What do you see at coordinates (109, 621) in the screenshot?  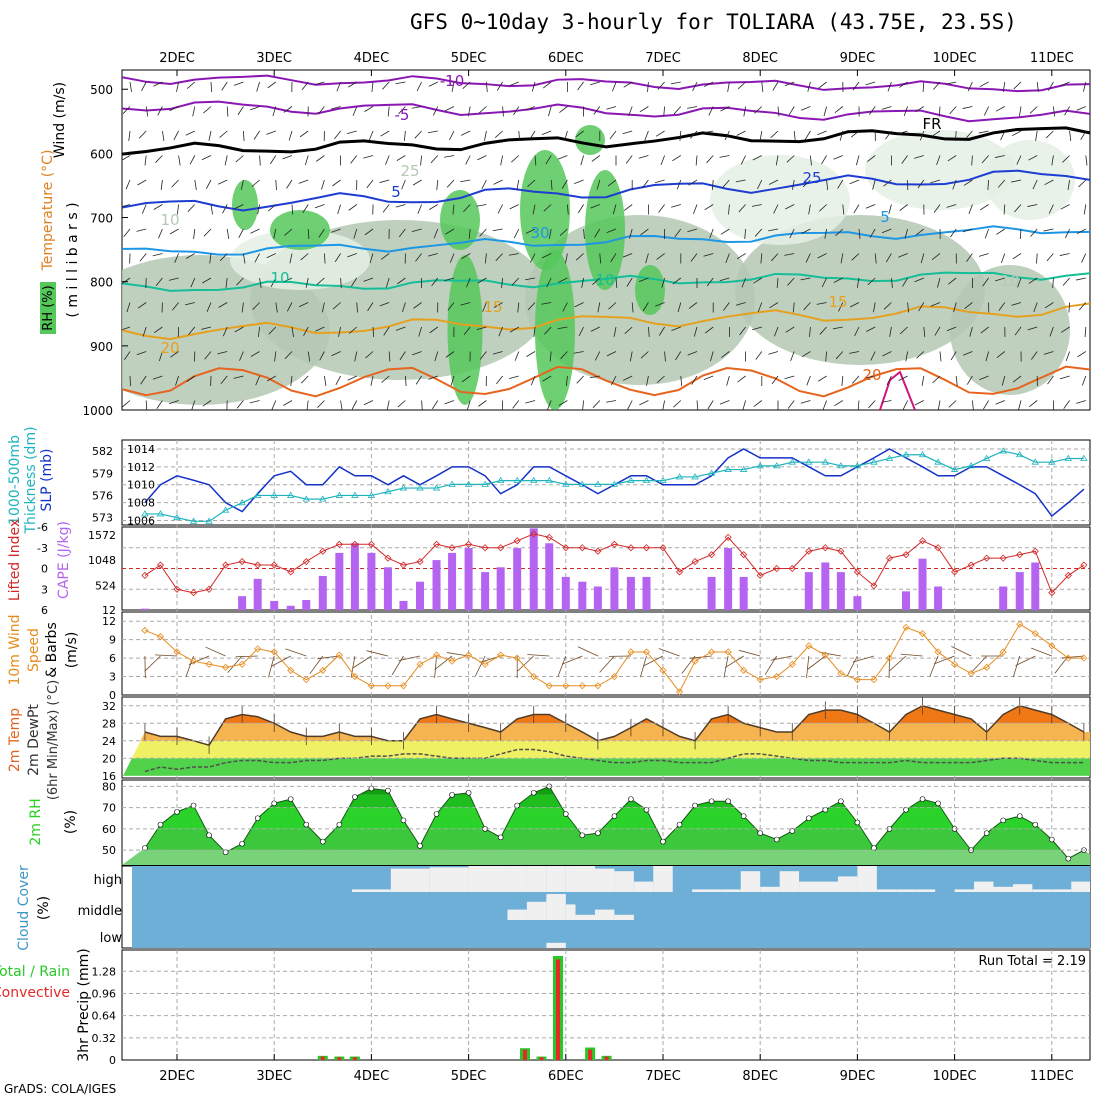 I see `wind-label: 12` at bounding box center [109, 621].